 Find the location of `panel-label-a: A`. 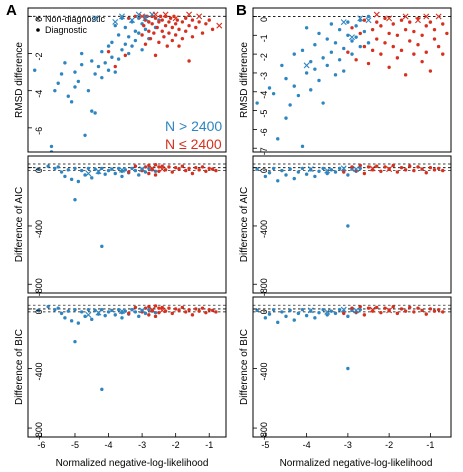

panel-label-a: A is located at coordinates (11, 10).